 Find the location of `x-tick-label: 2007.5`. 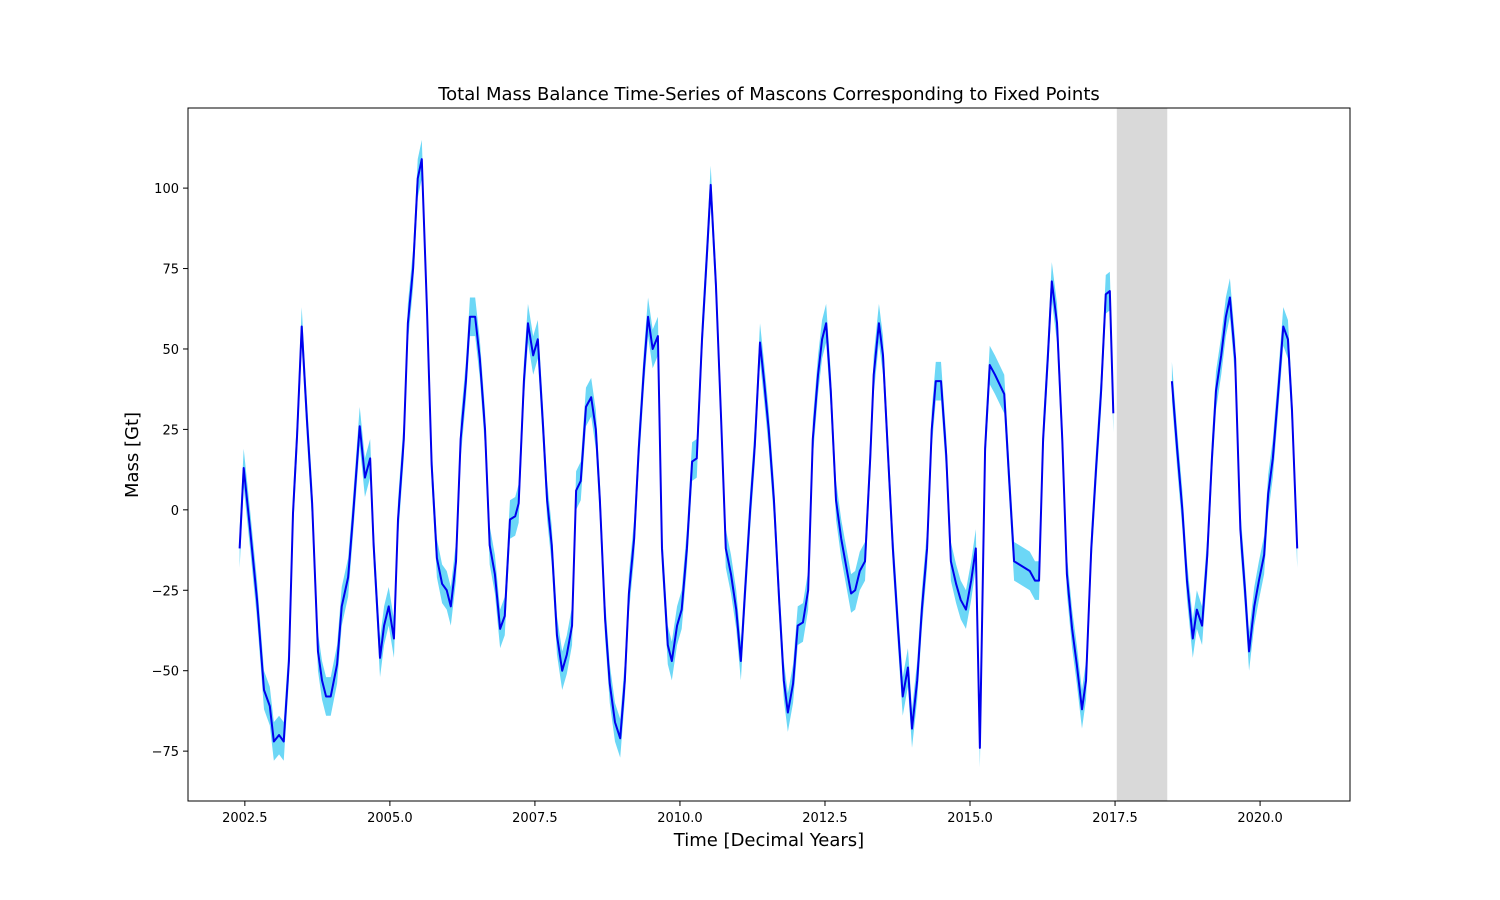

x-tick-label: 2007.5 is located at coordinates (535, 818).